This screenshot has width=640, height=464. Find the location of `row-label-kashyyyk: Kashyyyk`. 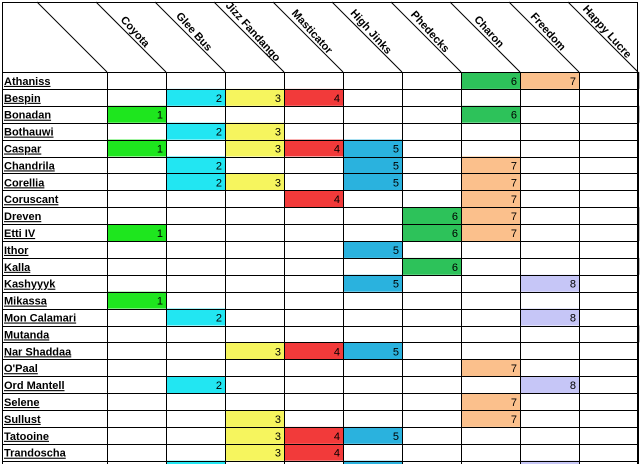

row-label-kashyyyk: Kashyyyk is located at coordinates (30, 285).